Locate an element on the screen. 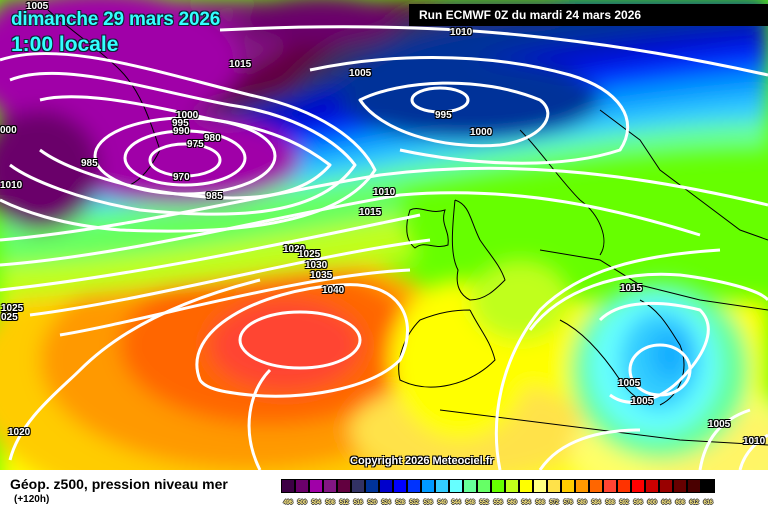  legend-tick-label: 516 is located at coordinates (358, 503).